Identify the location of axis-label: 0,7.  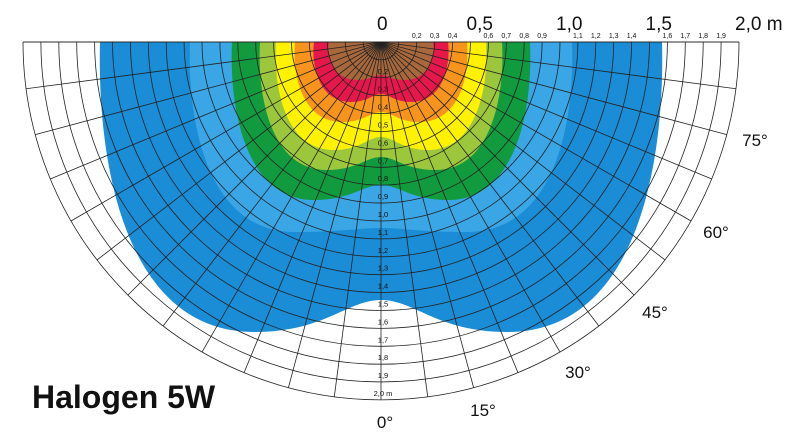
(383, 160).